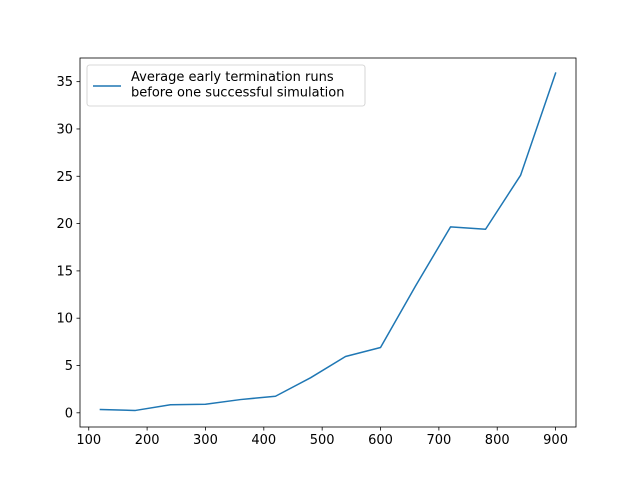 The width and height of the screenshot is (640, 484). Describe the element at coordinates (69, 366) in the screenshot. I see `y-tick-label: 5` at that location.